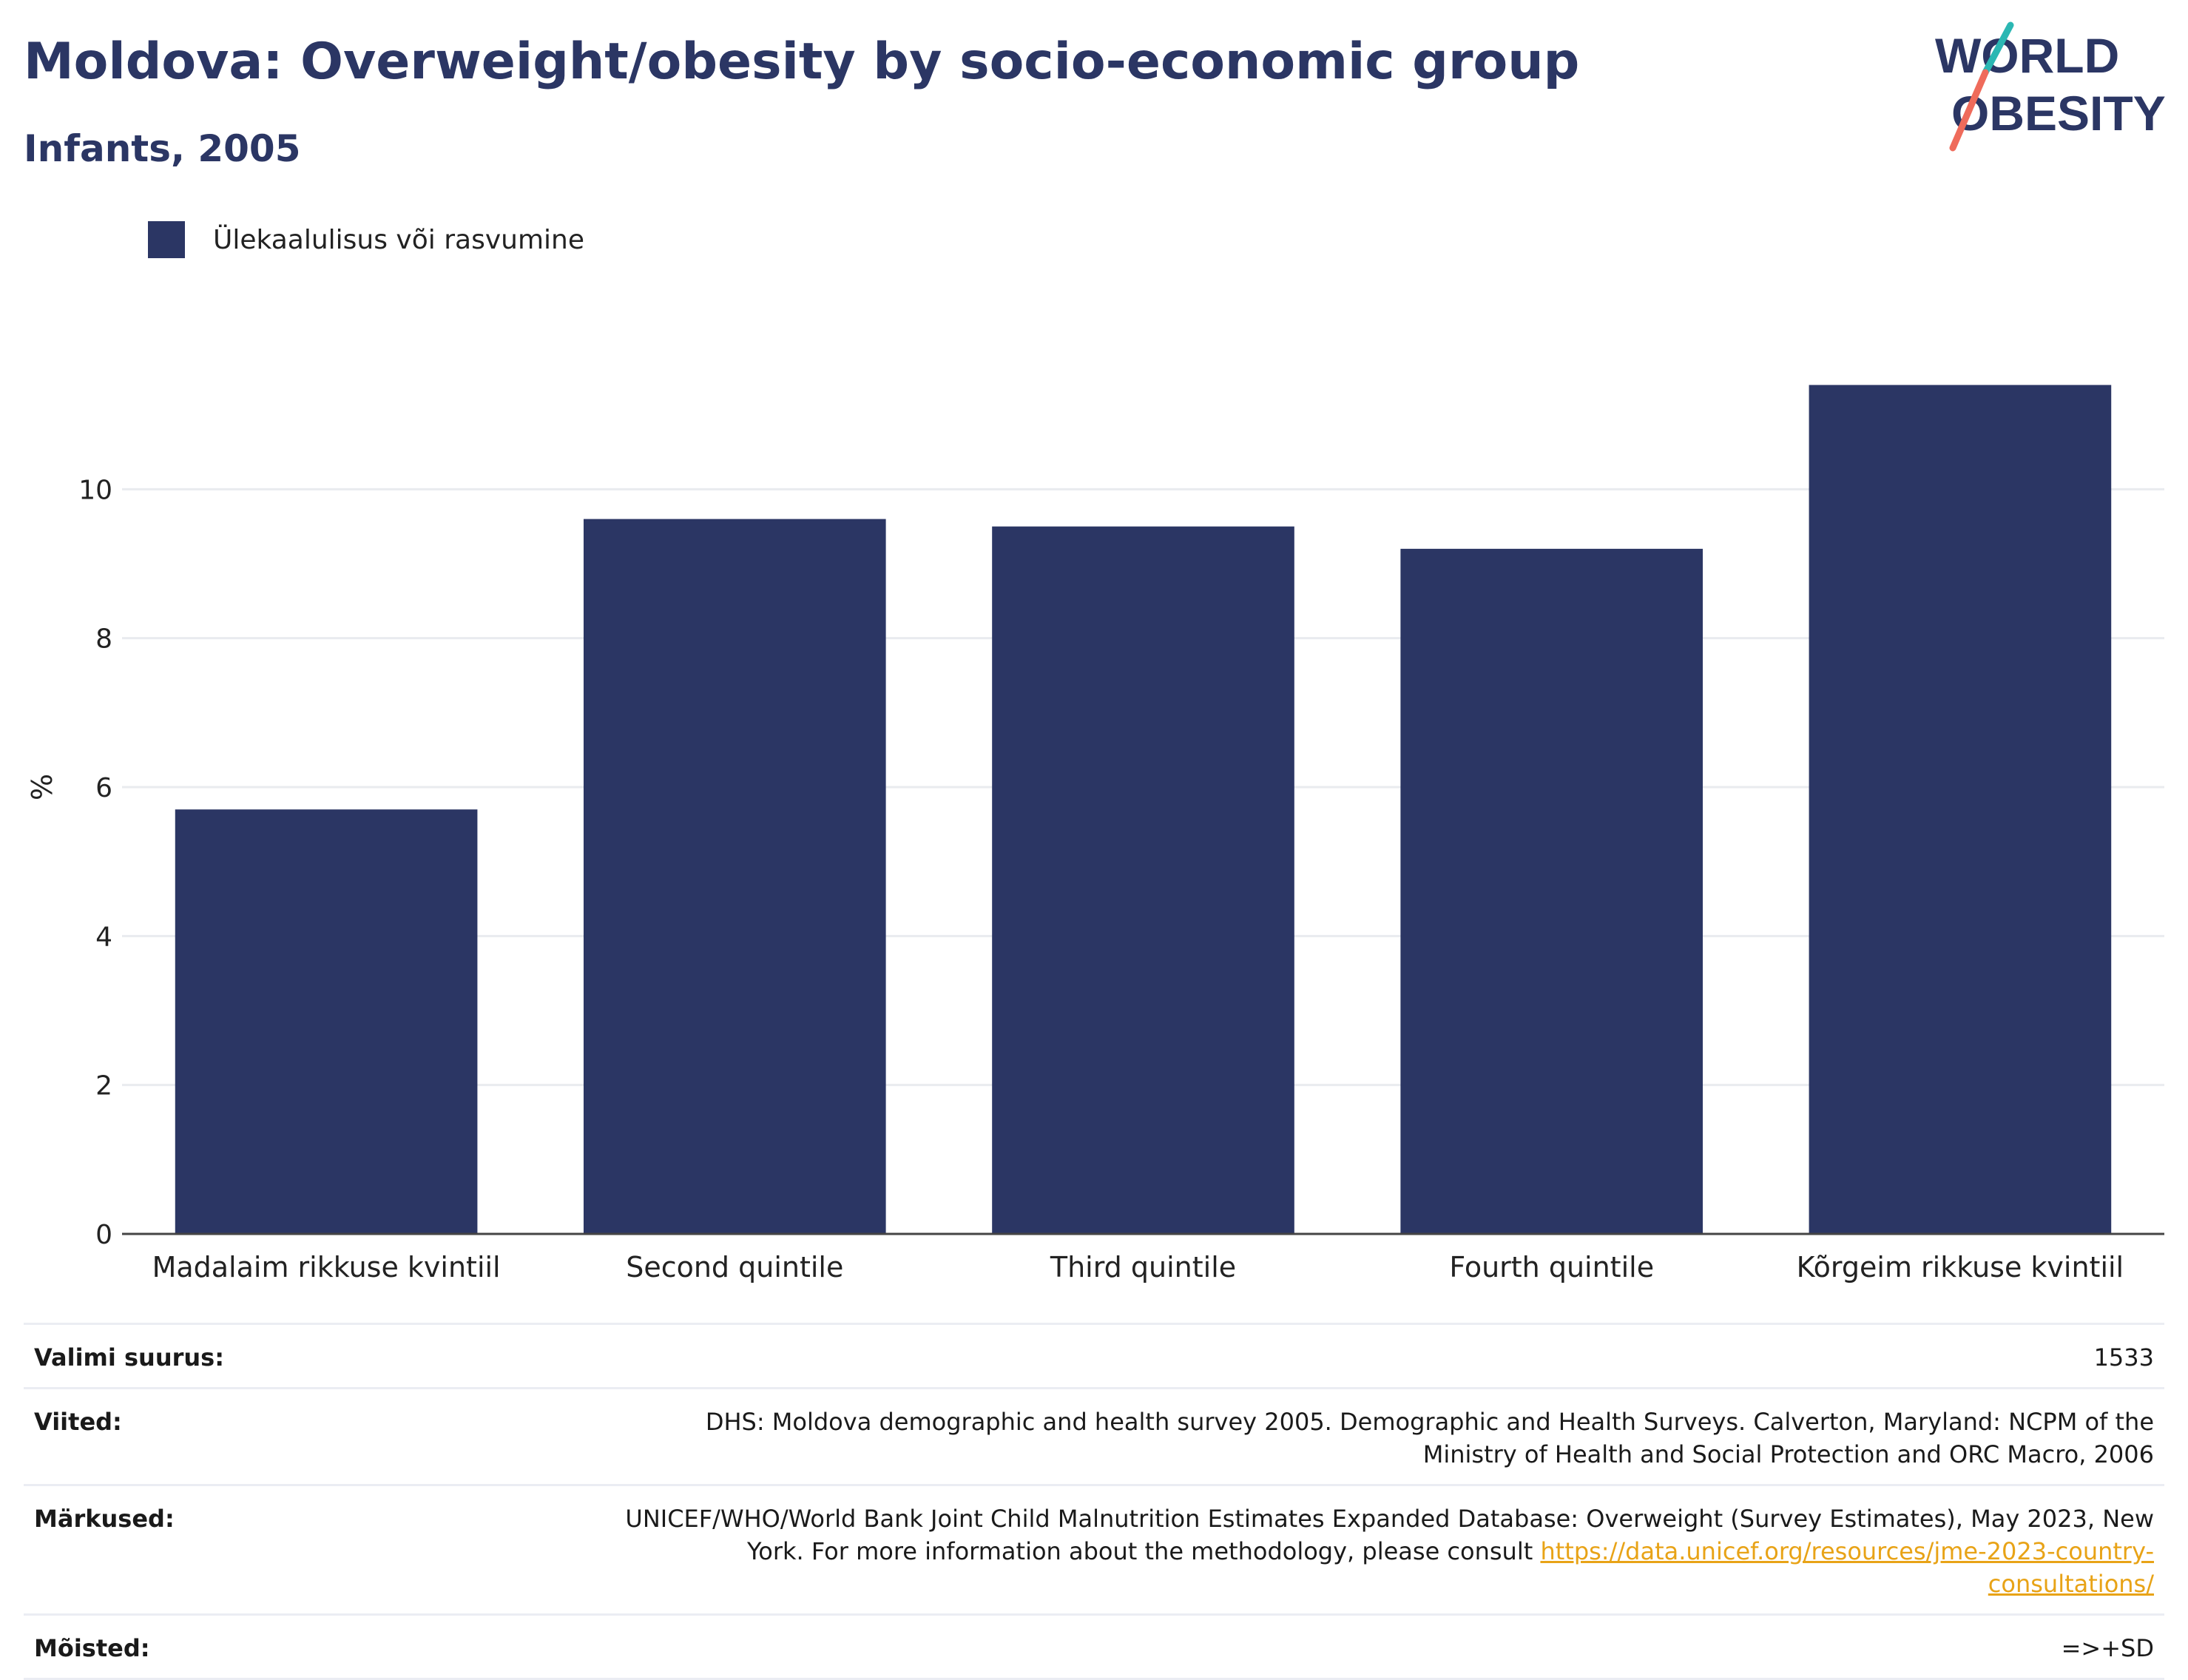  Describe the element at coordinates (735, 1267) in the screenshot. I see `x-tick-label: Second quintile` at that location.